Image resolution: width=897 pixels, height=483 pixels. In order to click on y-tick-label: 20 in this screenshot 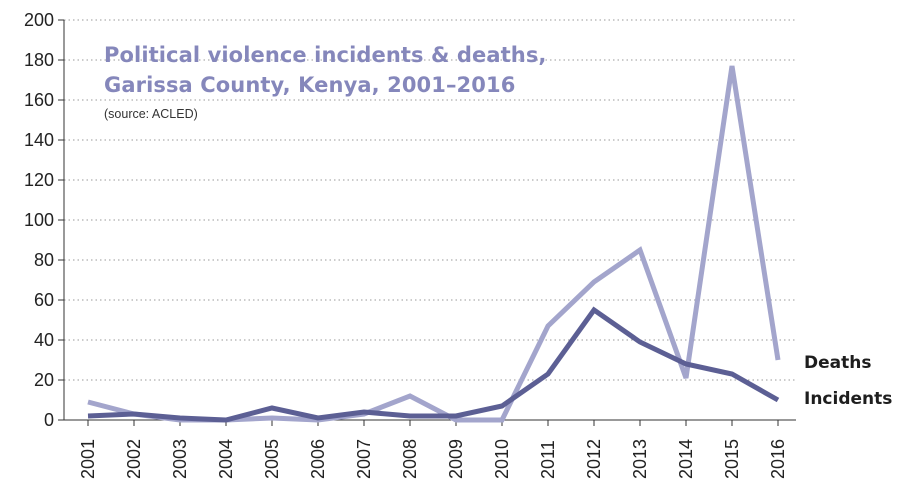, I will do `click(44, 380)`.